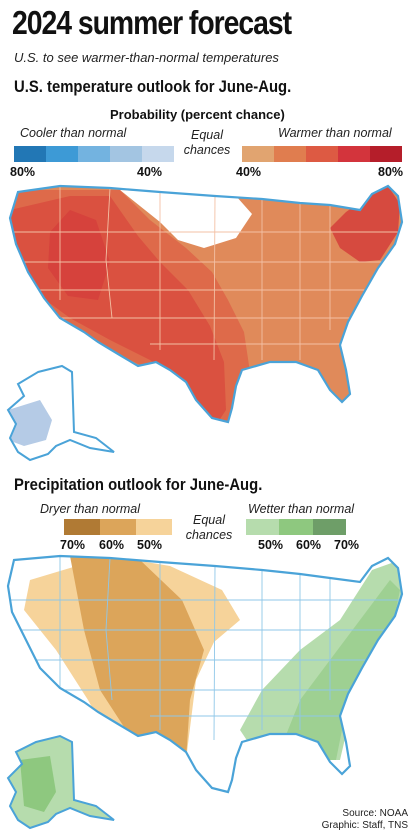 The width and height of the screenshot is (416, 840). What do you see at coordinates (375, 813) in the screenshot?
I see `source-credit: Source: NOAA` at bounding box center [375, 813].